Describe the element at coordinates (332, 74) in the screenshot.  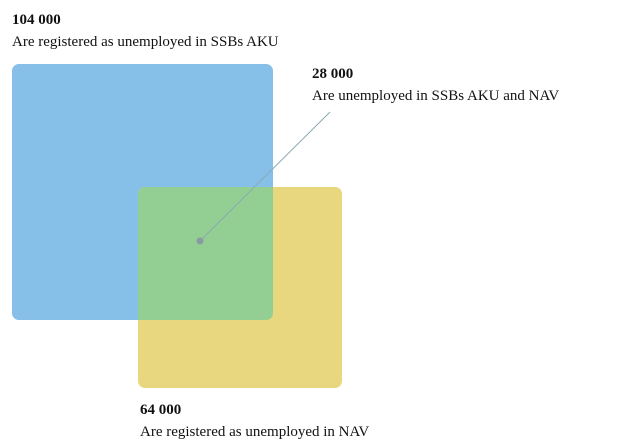
I see `overlap-value: 28 000` at that location.